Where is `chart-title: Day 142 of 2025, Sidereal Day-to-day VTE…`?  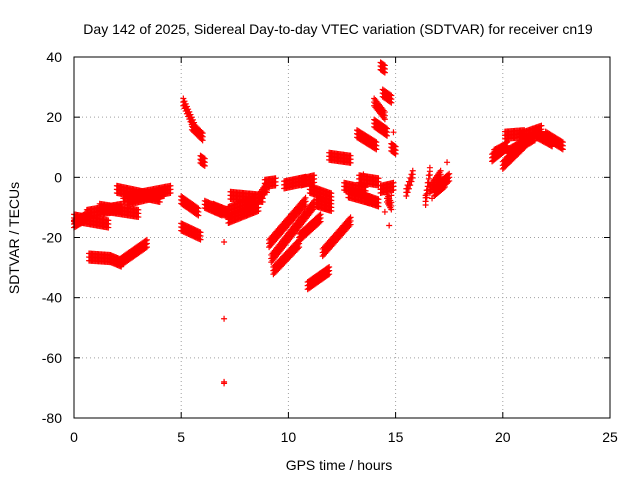 chart-title: Day 142 of 2025, Sidereal Day-to-day VTE… is located at coordinates (338, 29).